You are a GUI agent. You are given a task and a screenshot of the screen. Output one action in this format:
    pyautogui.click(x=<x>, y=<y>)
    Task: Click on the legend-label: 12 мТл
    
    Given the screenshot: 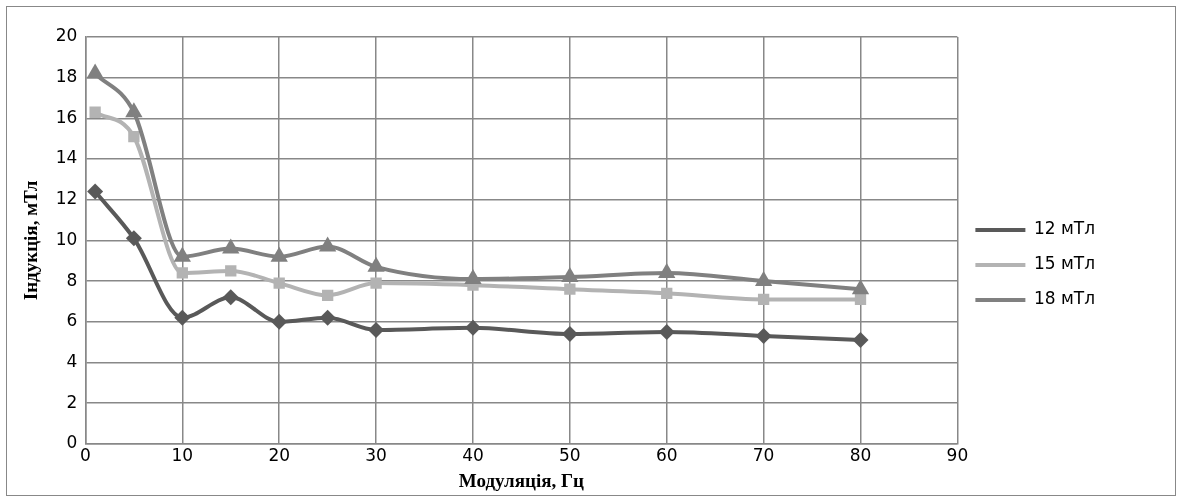 What is the action you would take?
    pyautogui.click(x=1064, y=228)
    